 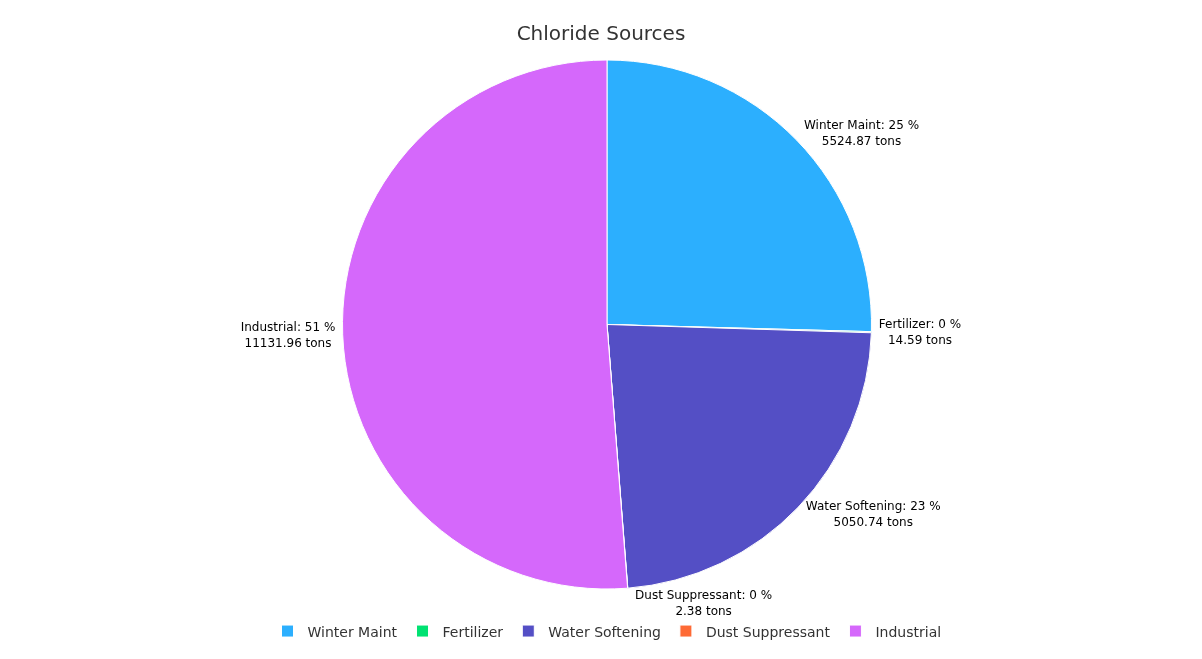 I want to click on legend-label: Winter Maint, so click(x=352, y=631).